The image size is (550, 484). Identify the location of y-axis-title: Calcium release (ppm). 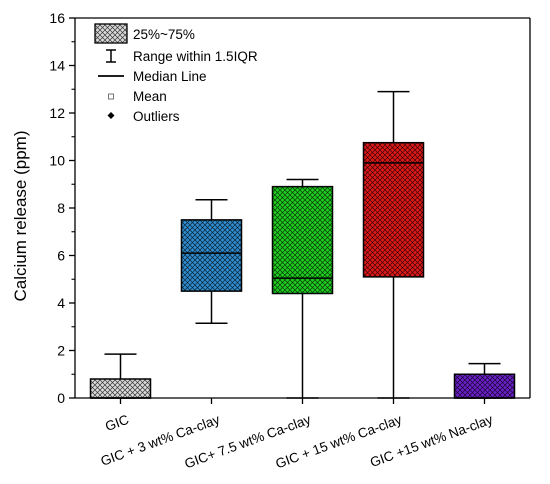
(20, 216).